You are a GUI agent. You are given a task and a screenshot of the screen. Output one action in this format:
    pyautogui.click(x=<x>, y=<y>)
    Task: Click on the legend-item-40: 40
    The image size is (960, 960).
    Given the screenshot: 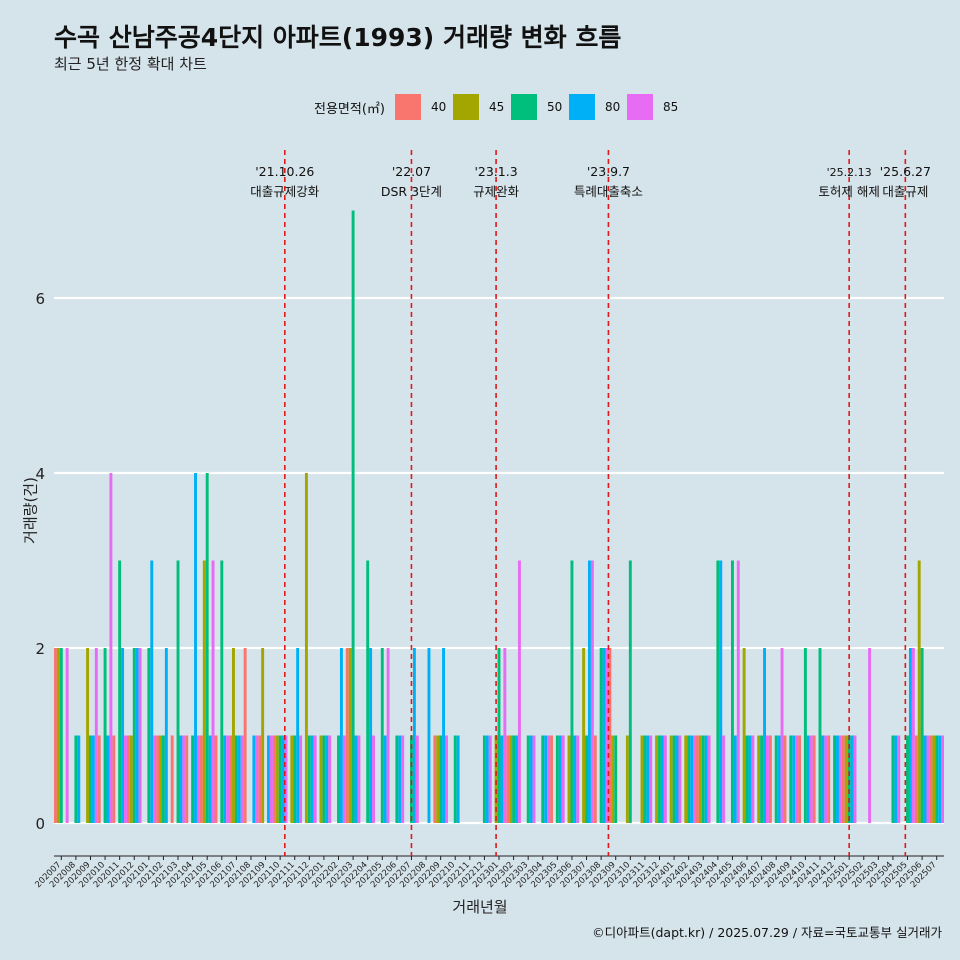 What is the action you would take?
    pyautogui.click(x=421, y=107)
    